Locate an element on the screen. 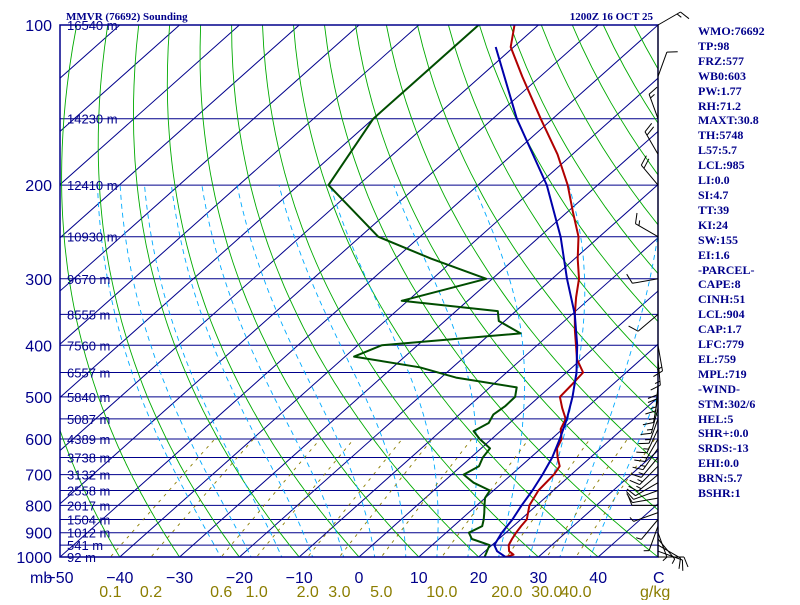 This screenshot has height=605, width=800. index-row: -WIND- is located at coordinates (748, 389).